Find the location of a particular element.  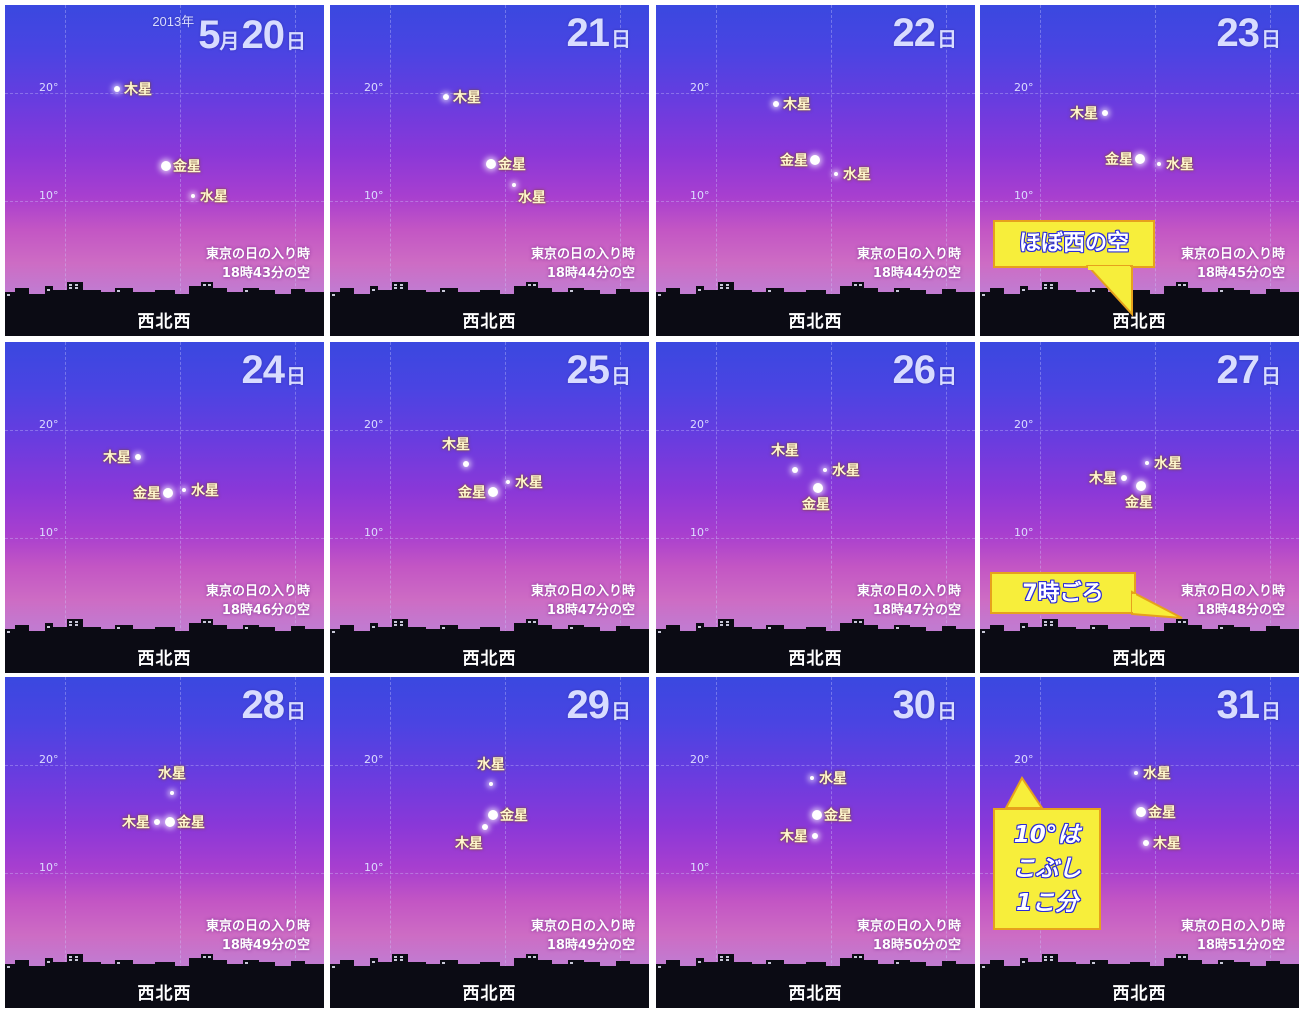

callout-fist-line2: こぶし is located at coordinates (1047, 869).